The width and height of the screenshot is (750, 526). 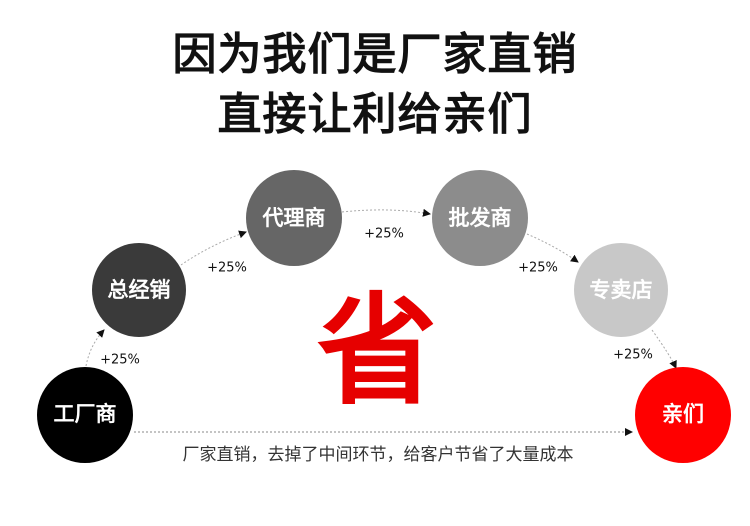 I want to click on title-line-2: 直接让利给亲们, so click(x=375, y=114).